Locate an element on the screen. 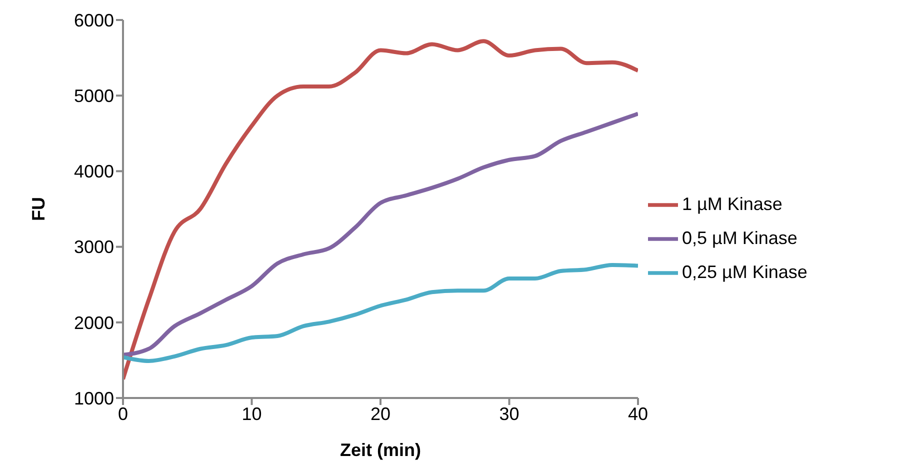 This screenshot has height=471, width=908. y-tick-label: 4000 is located at coordinates (94, 172).